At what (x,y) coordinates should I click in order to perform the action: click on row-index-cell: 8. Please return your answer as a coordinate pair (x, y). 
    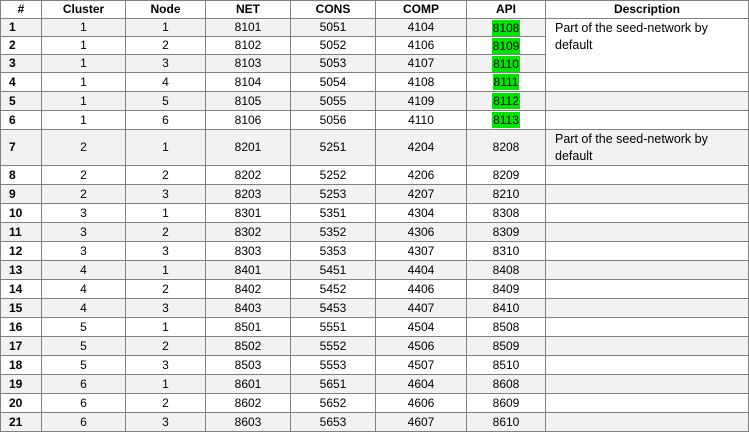
    Looking at the image, I should click on (21, 175).